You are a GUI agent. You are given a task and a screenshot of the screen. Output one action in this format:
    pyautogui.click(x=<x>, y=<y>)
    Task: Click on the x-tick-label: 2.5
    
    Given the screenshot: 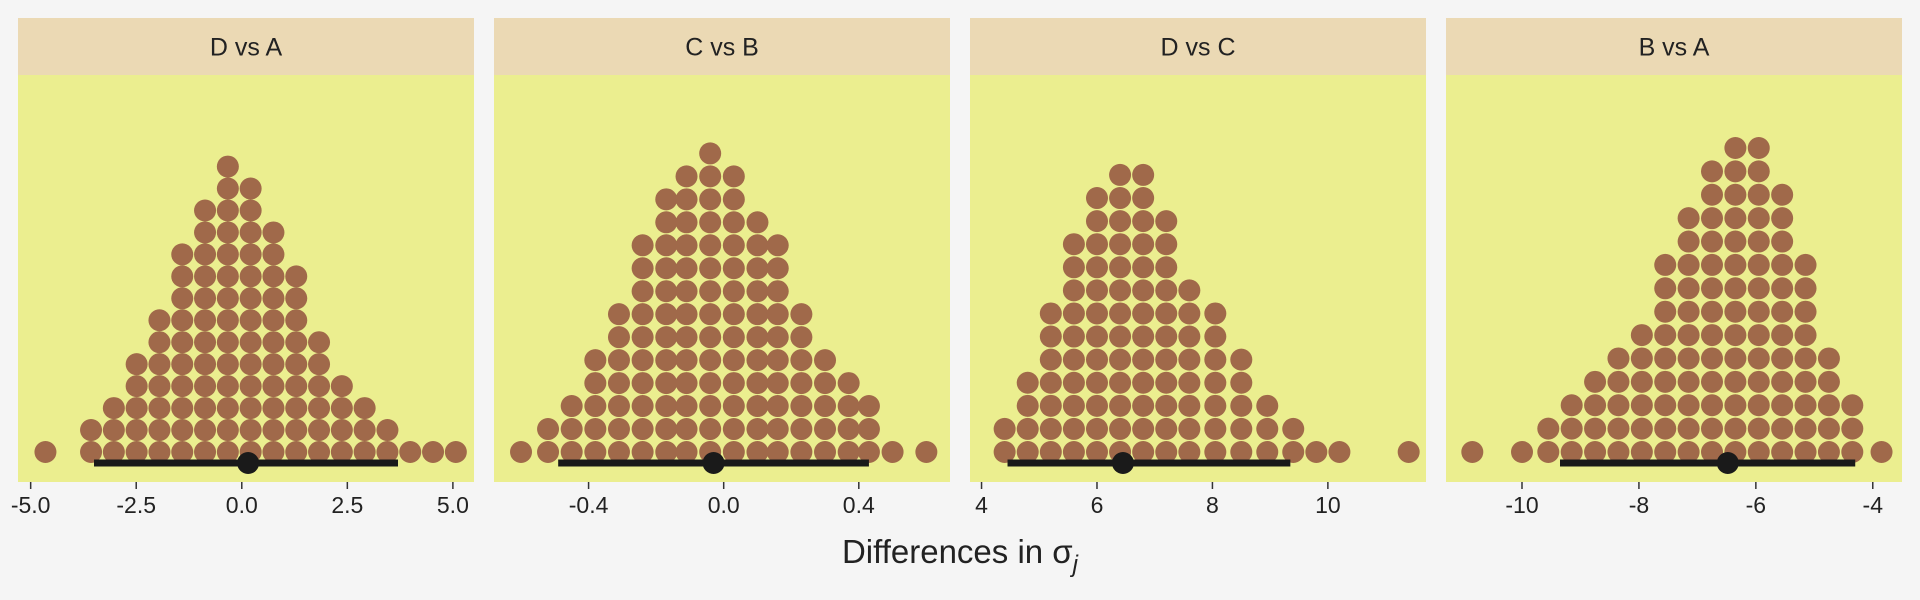 What is the action you would take?
    pyautogui.click(x=347, y=505)
    